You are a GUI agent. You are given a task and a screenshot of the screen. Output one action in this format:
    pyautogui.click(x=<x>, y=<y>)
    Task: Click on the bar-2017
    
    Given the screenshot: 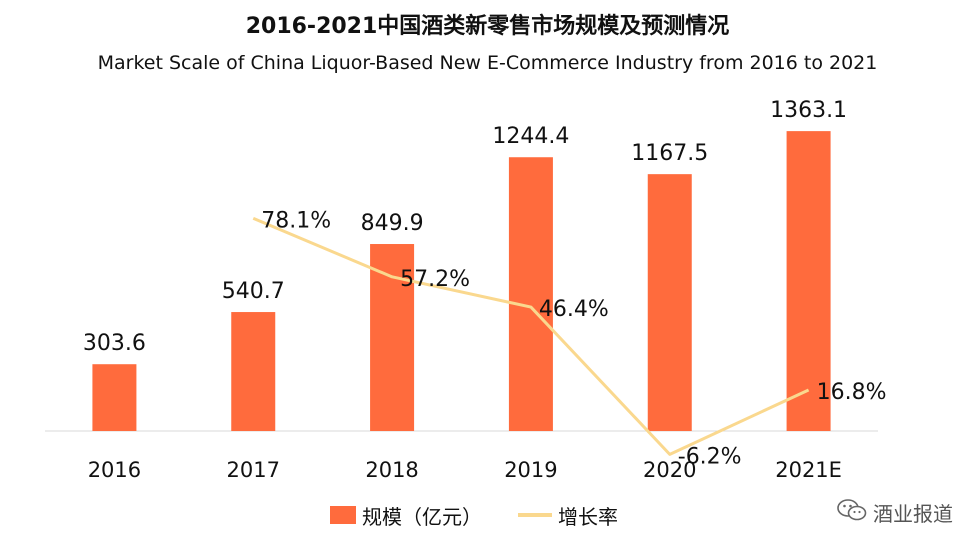 What is the action you would take?
    pyautogui.click(x=253, y=371)
    